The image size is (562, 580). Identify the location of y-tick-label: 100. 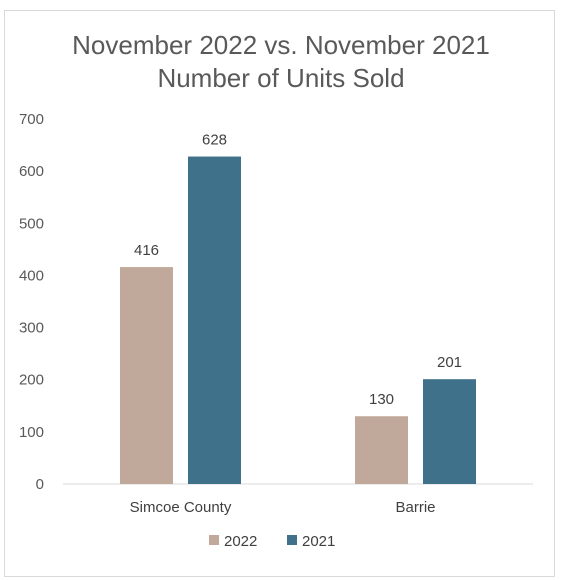
(31, 432).